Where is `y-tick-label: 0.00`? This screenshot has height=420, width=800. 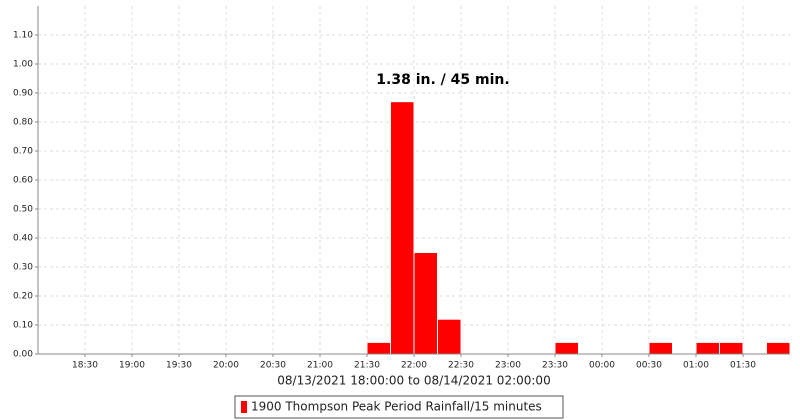 y-tick-label: 0.00 is located at coordinates (23, 355).